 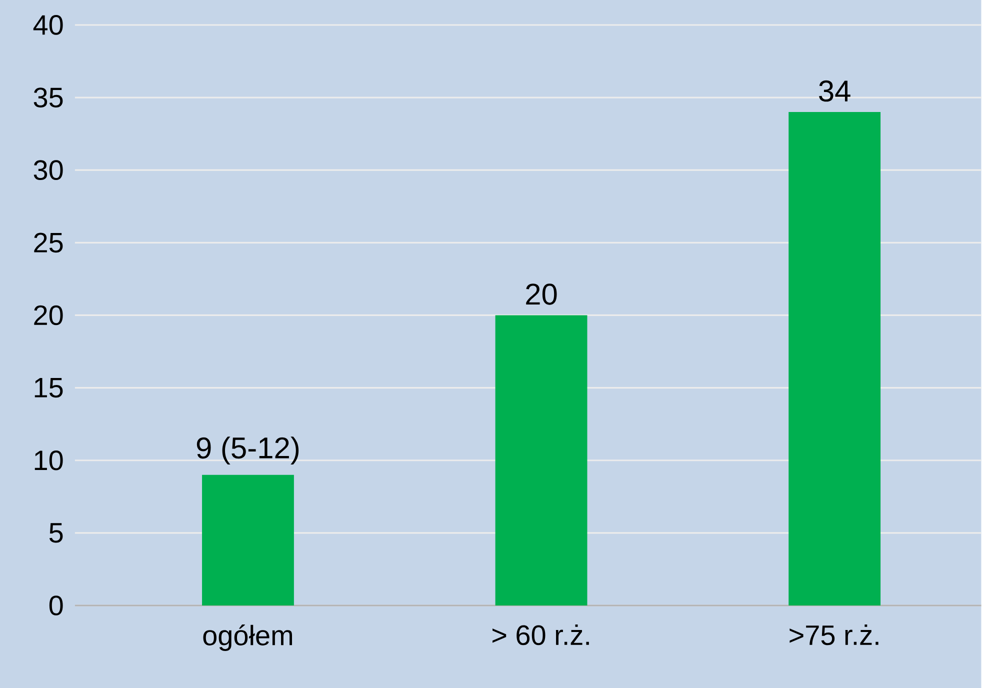 What do you see at coordinates (541, 294) in the screenshot?
I see `data-label: 20` at bounding box center [541, 294].